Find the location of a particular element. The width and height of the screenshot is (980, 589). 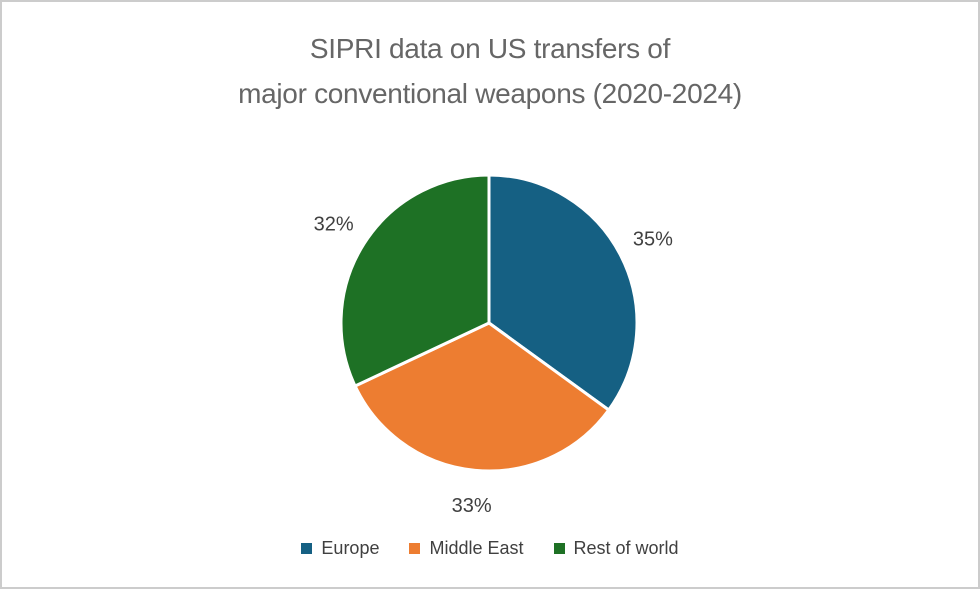

pie-slice-rest-of-world is located at coordinates (415, 280).